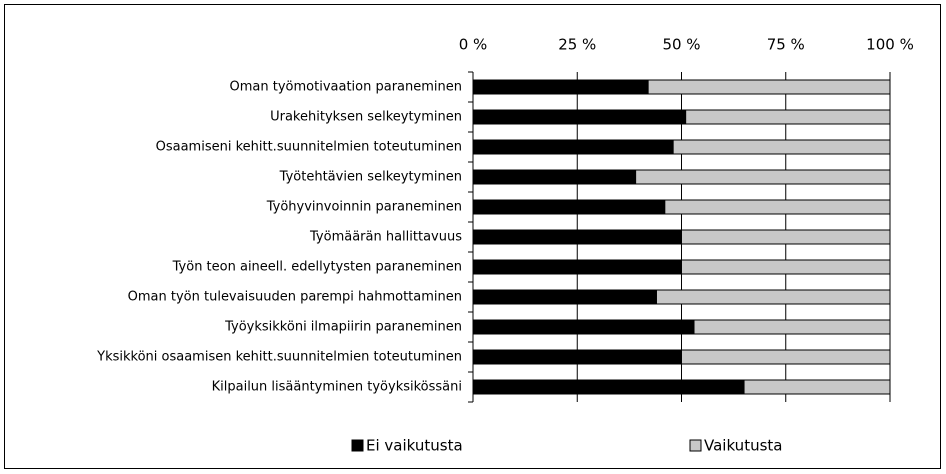 This screenshot has width=946, height=474. Describe the element at coordinates (346, 87) in the screenshot. I see `y-tick-label: Oman työmotivaation paraneminen` at that location.